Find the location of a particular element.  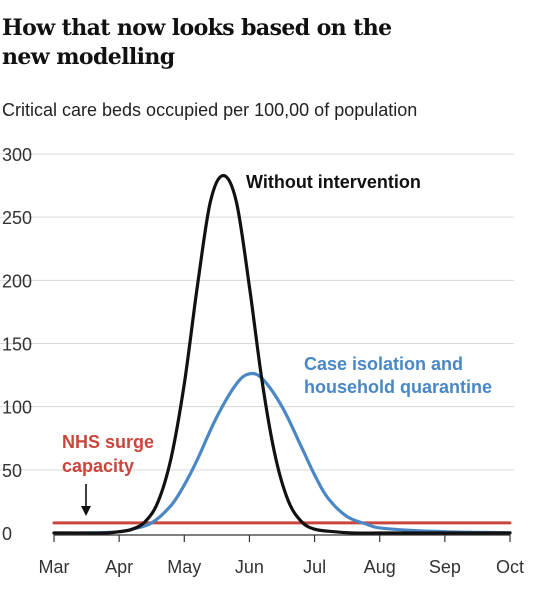

y-tick-label: 250 is located at coordinates (17, 218).